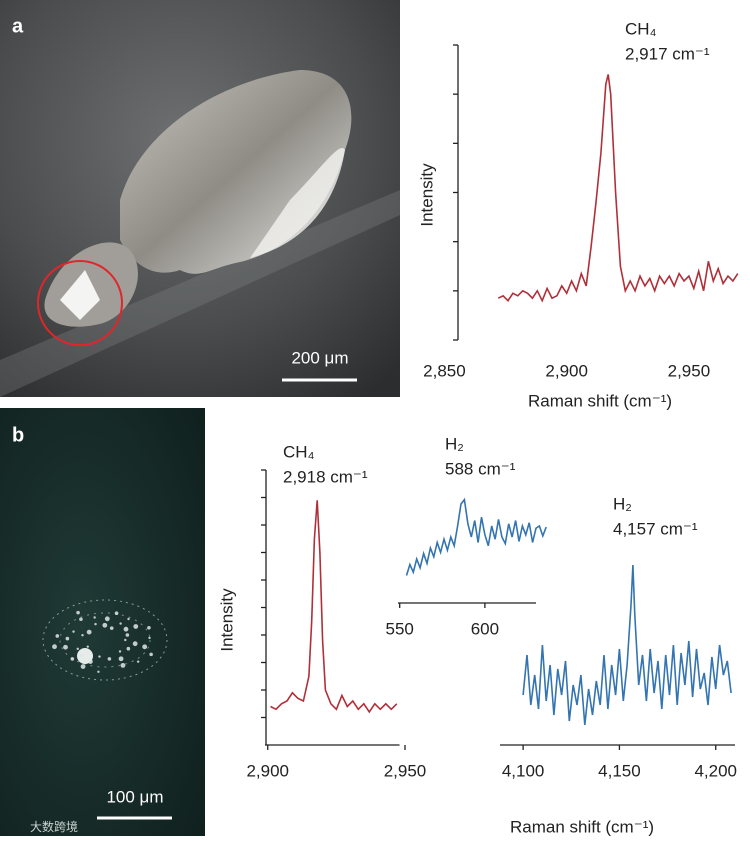 The height and width of the screenshot is (841, 750). What do you see at coordinates (655, 528) in the screenshot?
I see `annotation: 4,157 cm⁻¹` at bounding box center [655, 528].